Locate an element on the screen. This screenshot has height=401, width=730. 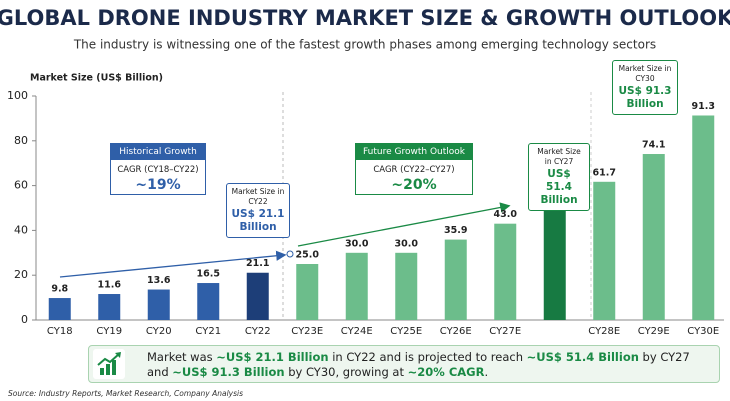
y-tick-label: 40 is located at coordinates (21, 229).